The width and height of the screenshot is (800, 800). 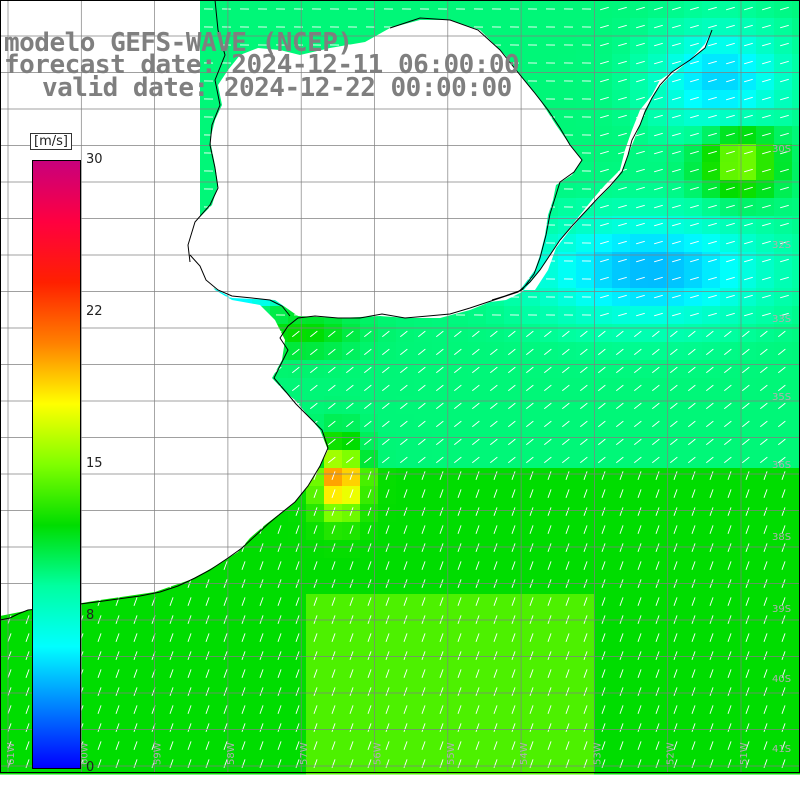 I want to click on longitude-label: 53W, so click(x=597, y=753).